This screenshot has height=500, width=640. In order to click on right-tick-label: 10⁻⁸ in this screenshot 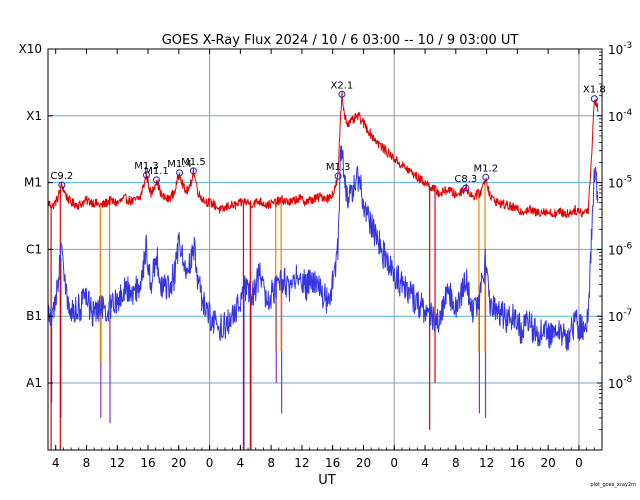, I will do `click(620, 383)`.